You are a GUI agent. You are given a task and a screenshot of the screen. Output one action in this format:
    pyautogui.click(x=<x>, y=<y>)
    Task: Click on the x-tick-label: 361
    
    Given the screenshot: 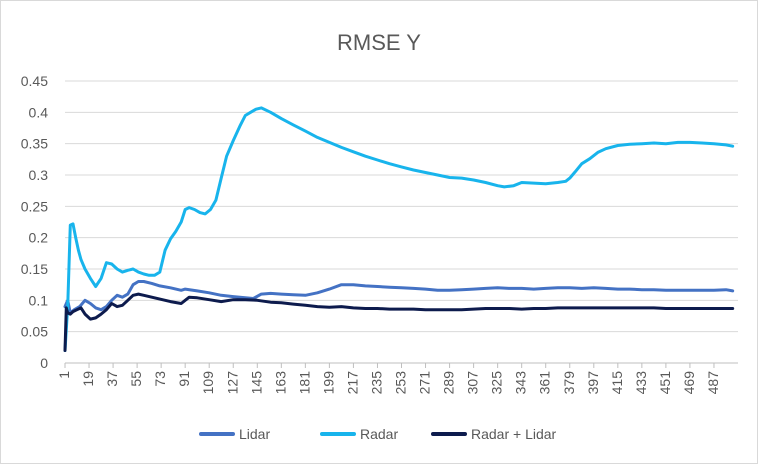 What is the action you would take?
    pyautogui.click(x=545, y=383)
    